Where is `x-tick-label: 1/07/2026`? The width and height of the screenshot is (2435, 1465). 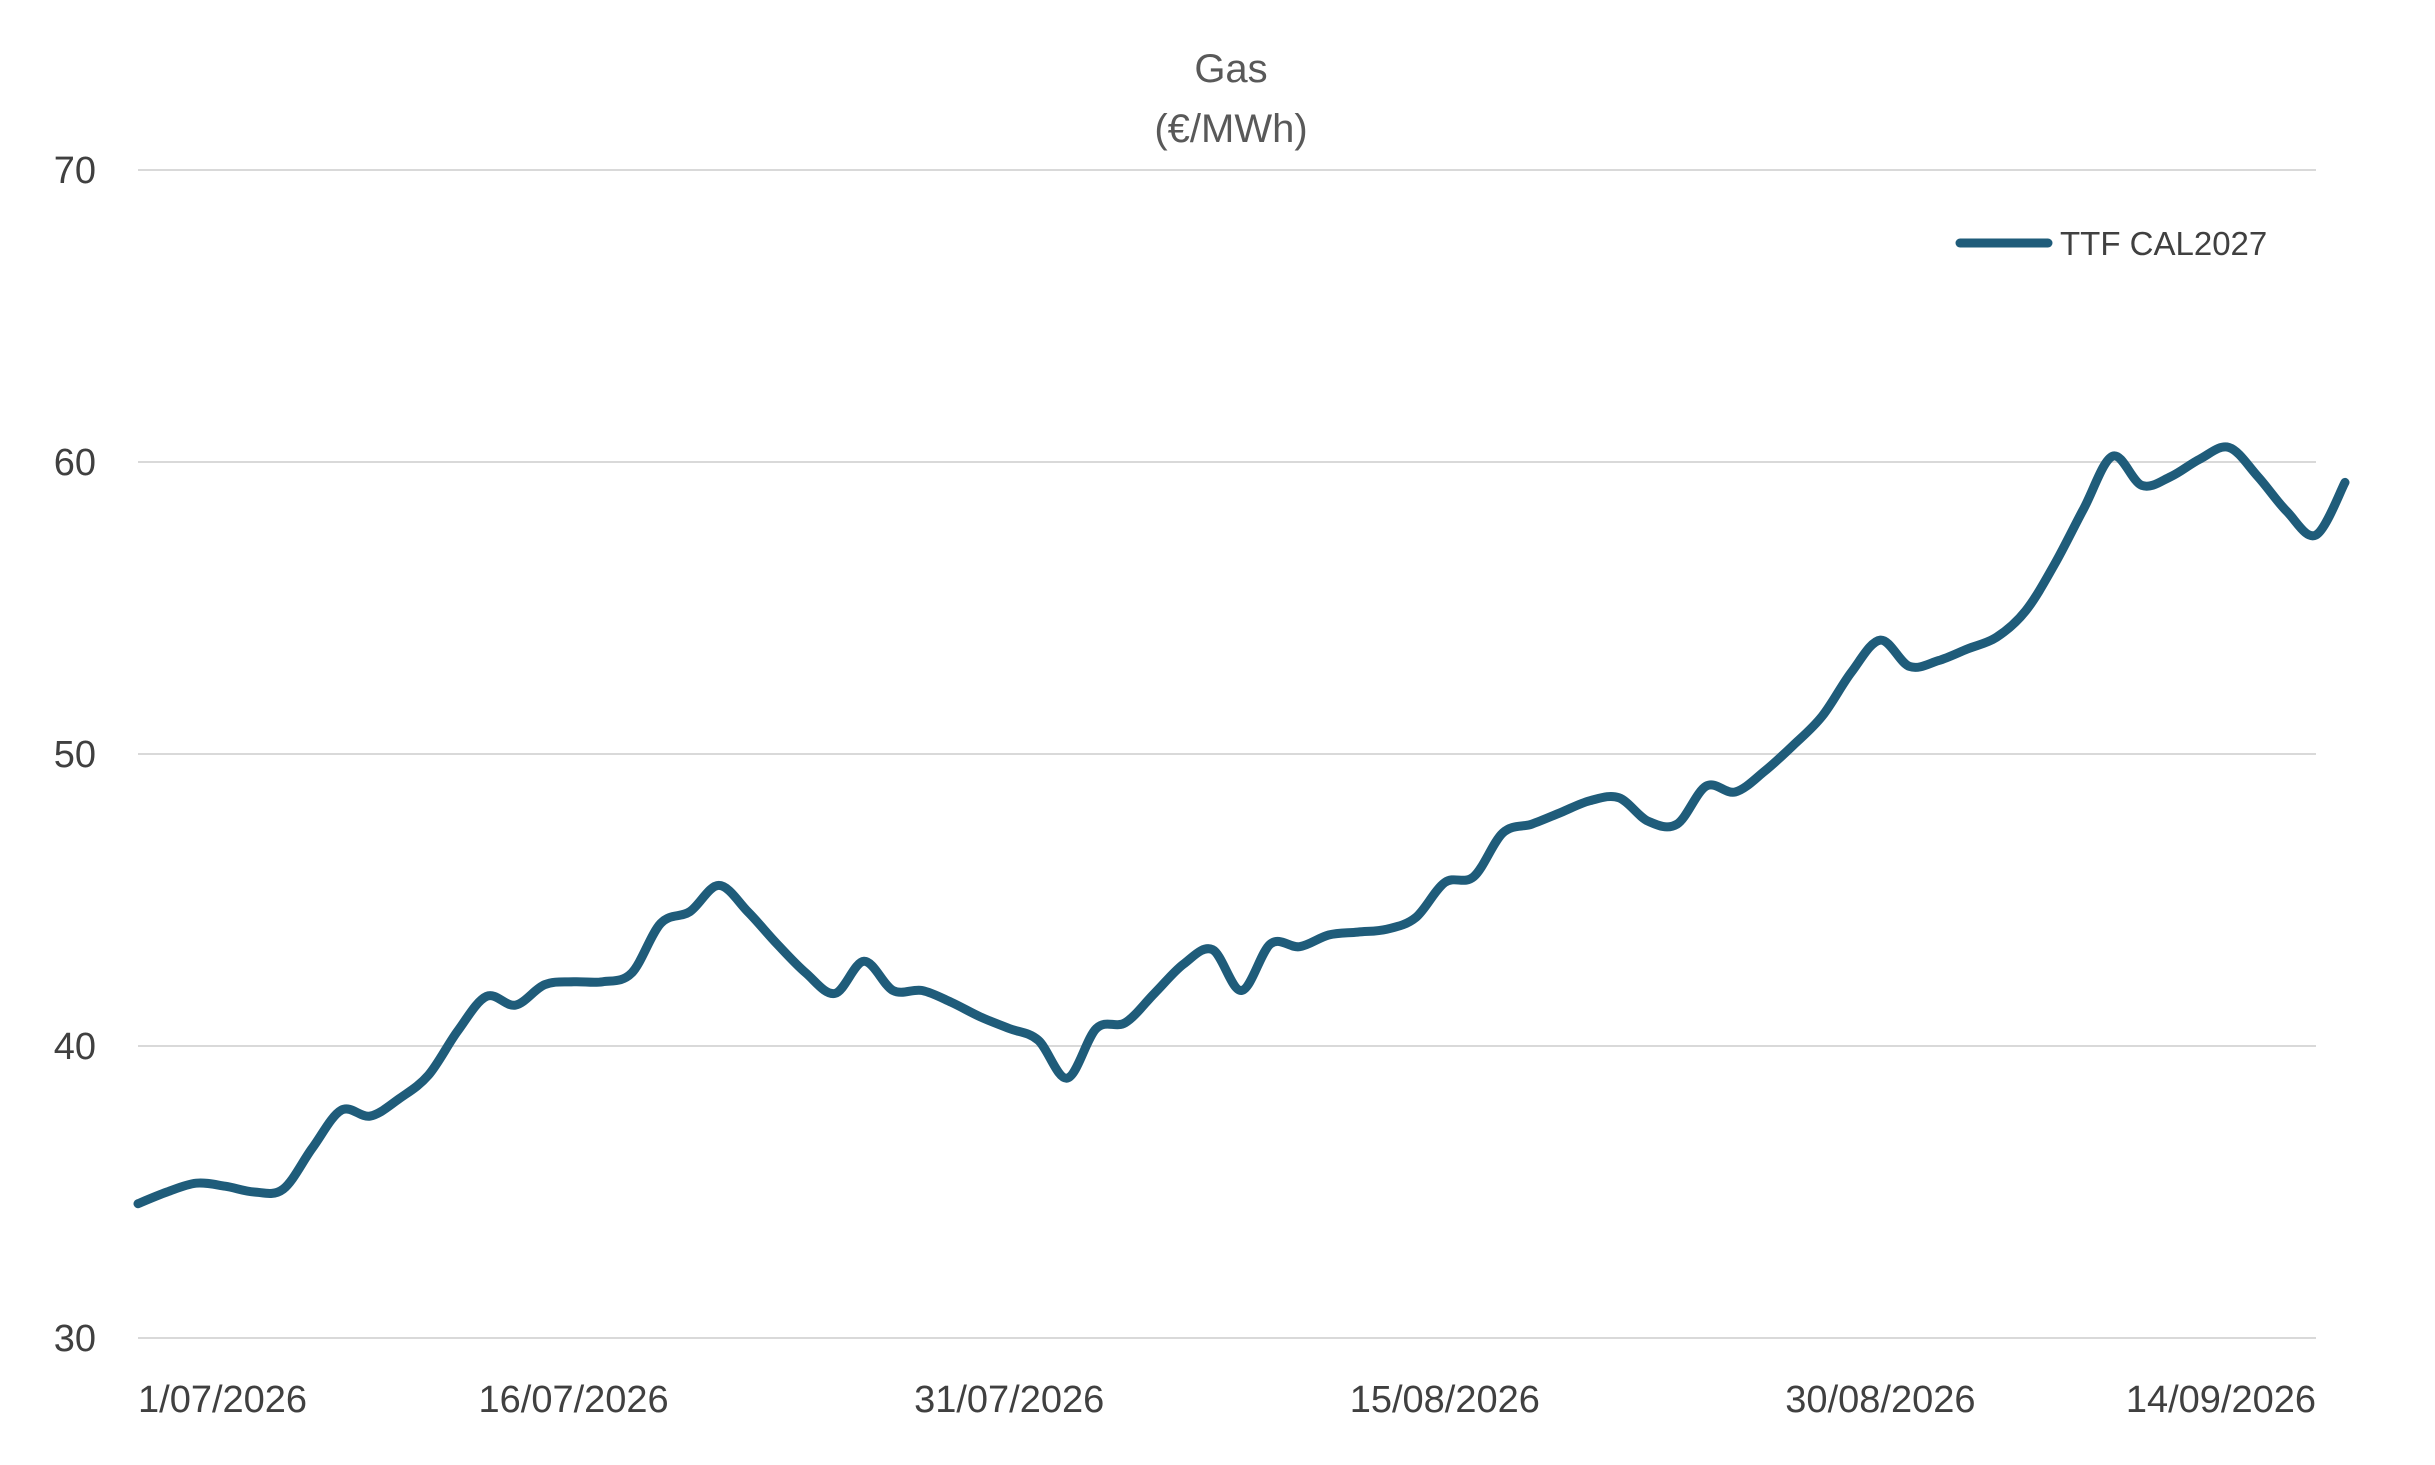
x-tick-label: 1/07/2026 is located at coordinates (222, 1400).